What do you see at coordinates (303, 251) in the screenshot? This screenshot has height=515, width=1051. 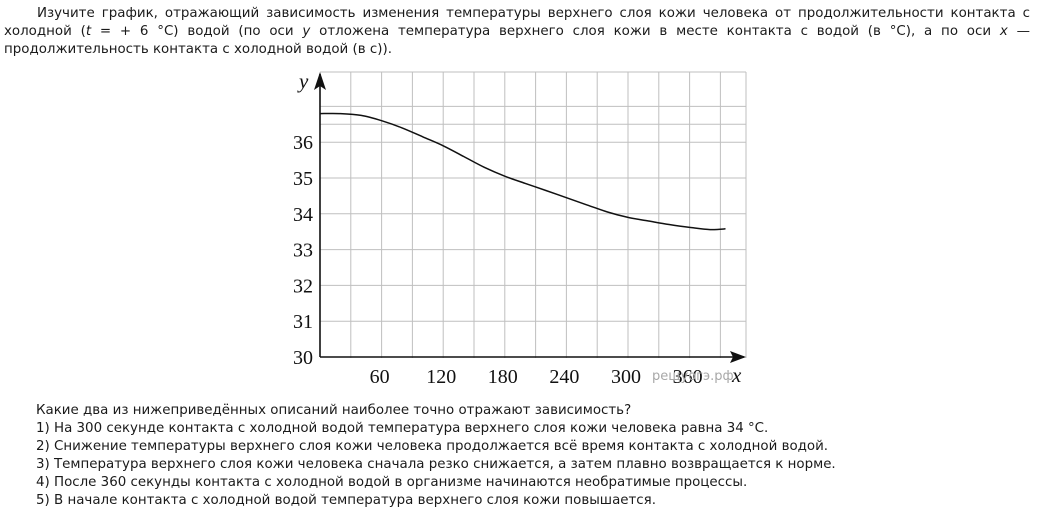 I see `y-tick-label: 33` at bounding box center [303, 251].